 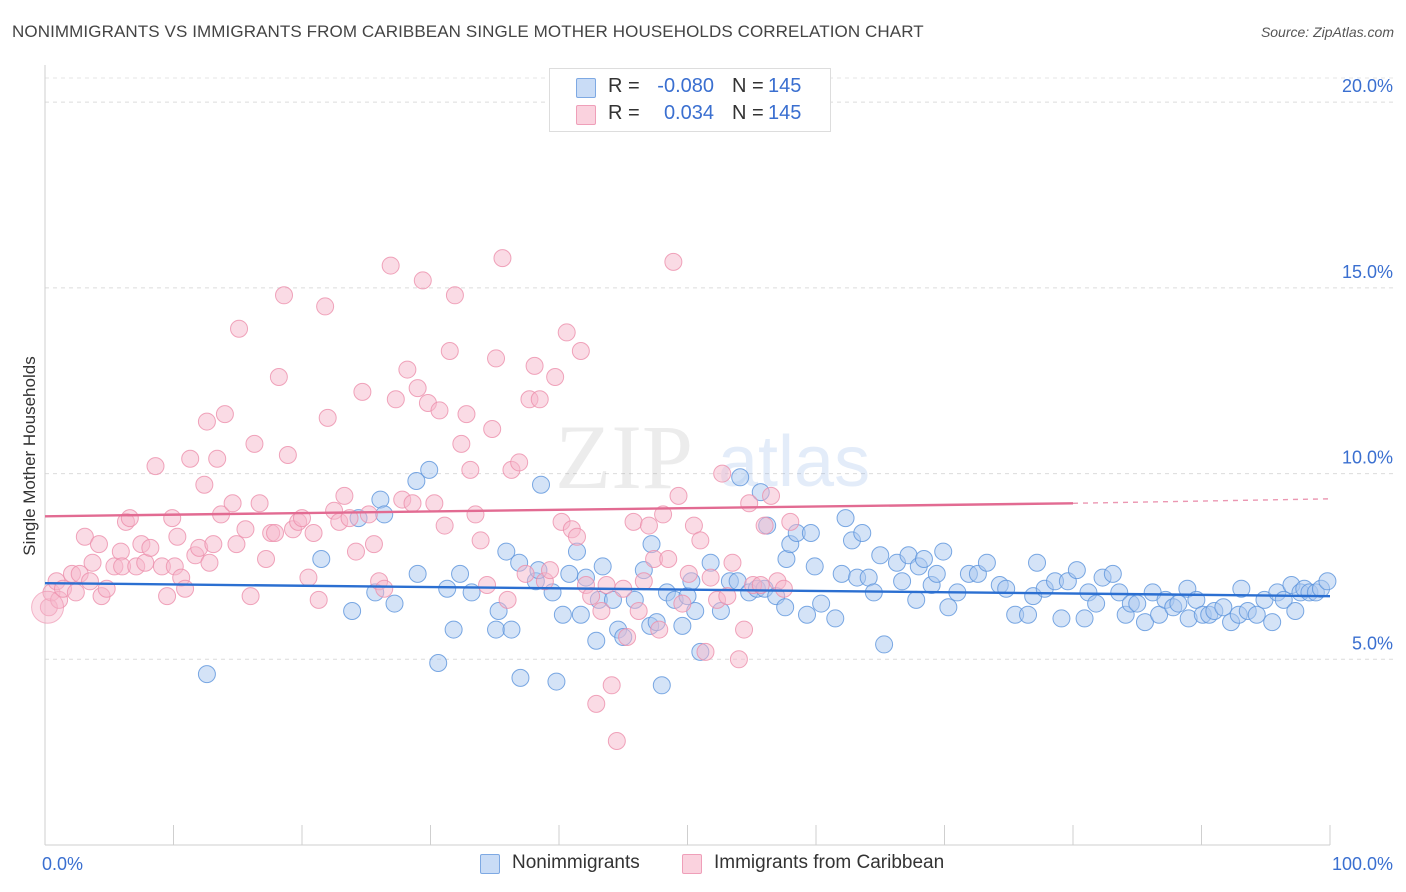 I want to click on y-tick-label: 10.0%, so click(x=1367, y=458).